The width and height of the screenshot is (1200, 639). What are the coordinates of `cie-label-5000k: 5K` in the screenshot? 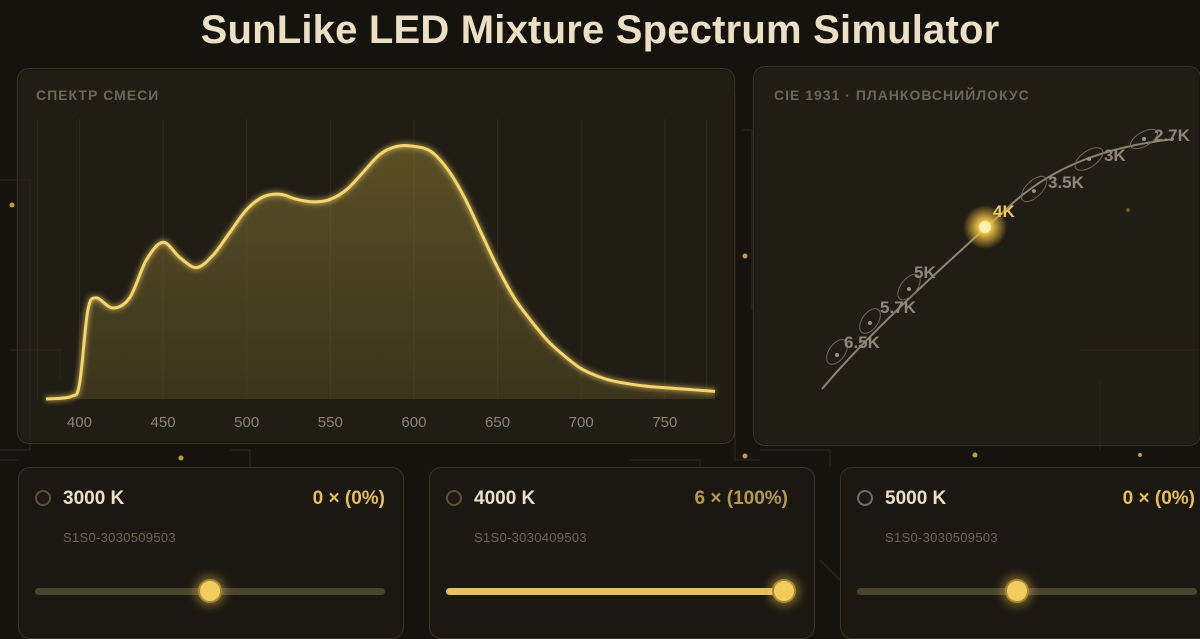 It's located at (925, 272).